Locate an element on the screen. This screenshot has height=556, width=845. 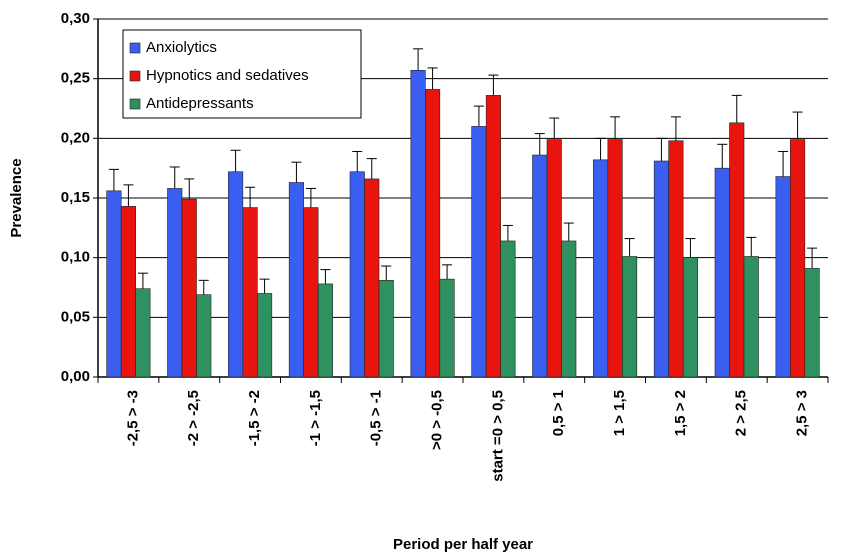
x-tick-label: -1,5 > -2 is located at coordinates (254, 418).